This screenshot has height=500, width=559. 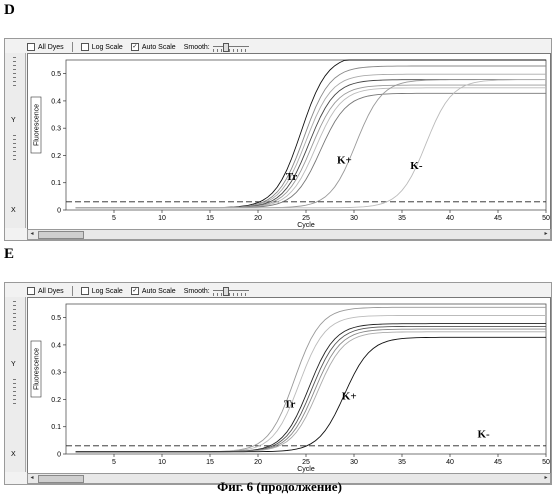 I want to click on all-dyes-label: All Dyes, so click(x=51, y=47).